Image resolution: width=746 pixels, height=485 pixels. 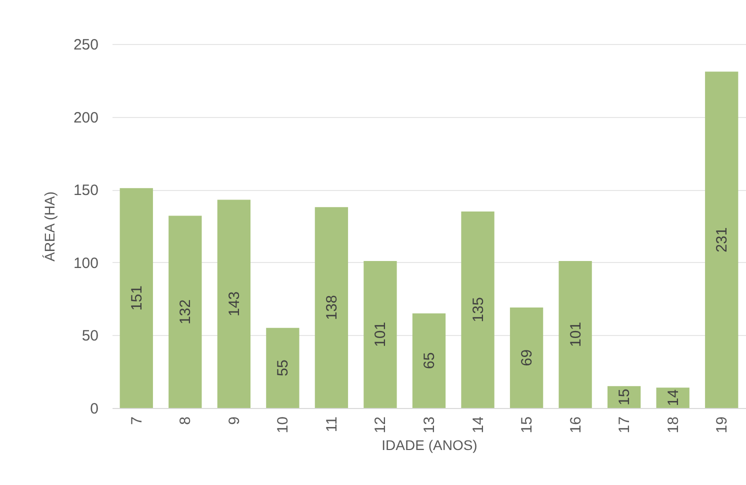 What do you see at coordinates (137, 420) in the screenshot?
I see `x-tick-label: 7` at bounding box center [137, 420].